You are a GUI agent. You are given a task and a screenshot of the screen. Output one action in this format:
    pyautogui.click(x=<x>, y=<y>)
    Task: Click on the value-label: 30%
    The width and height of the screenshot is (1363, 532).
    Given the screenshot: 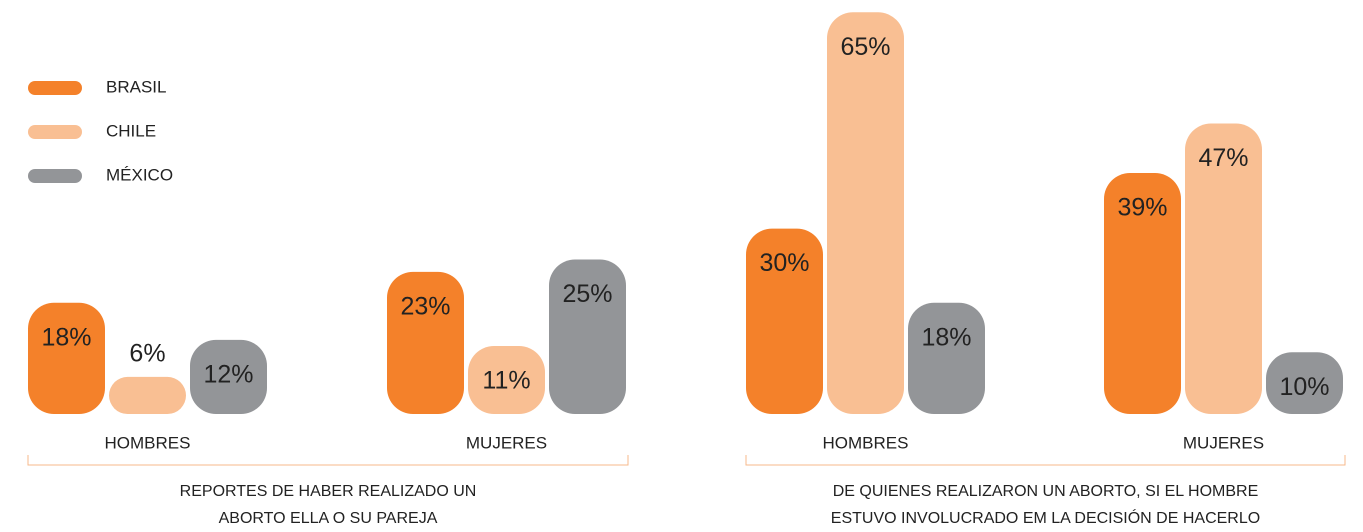 What is the action you would take?
    pyautogui.click(x=784, y=263)
    